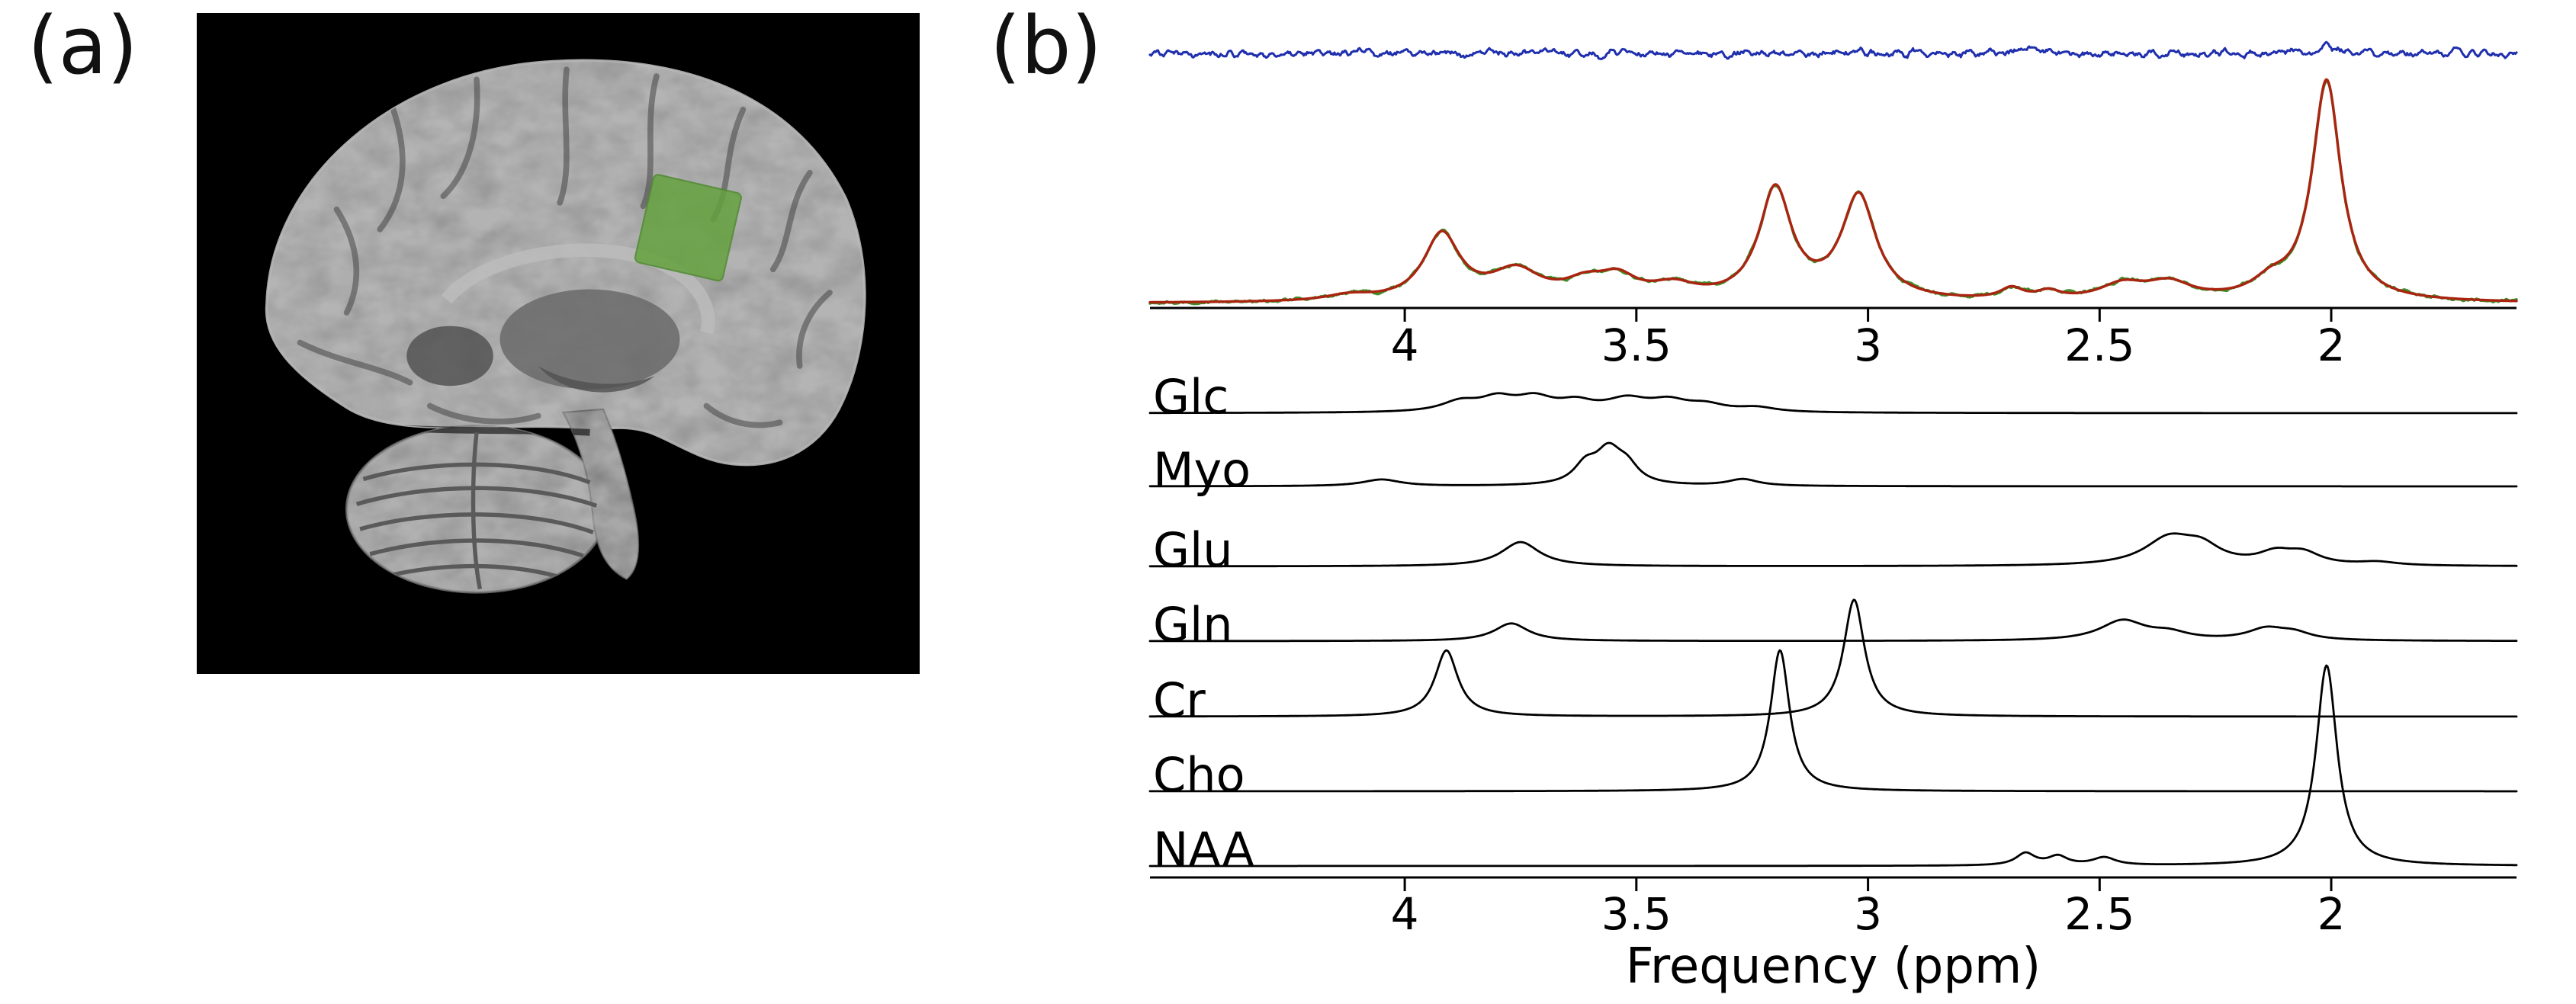 This screenshot has height=1004, width=2576. What do you see at coordinates (1868, 914) in the screenshot?
I see `bottom-axis-tick-label-3: 3` at bounding box center [1868, 914].